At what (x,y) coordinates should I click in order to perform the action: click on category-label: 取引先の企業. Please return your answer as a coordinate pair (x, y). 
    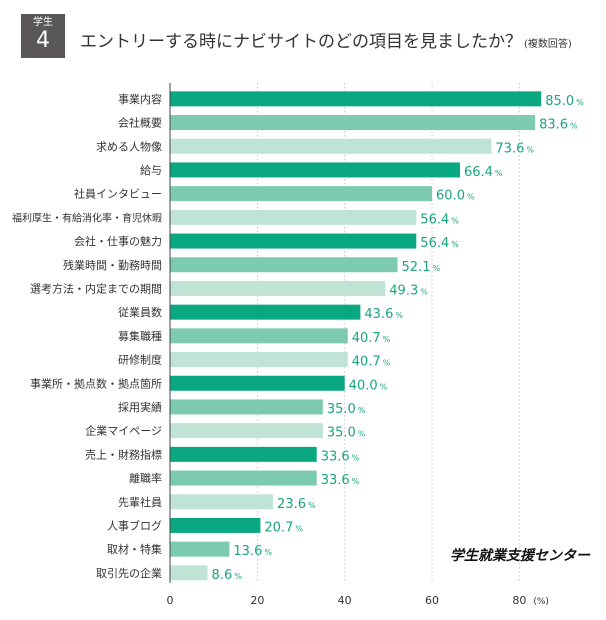
    Looking at the image, I should click on (129, 573).